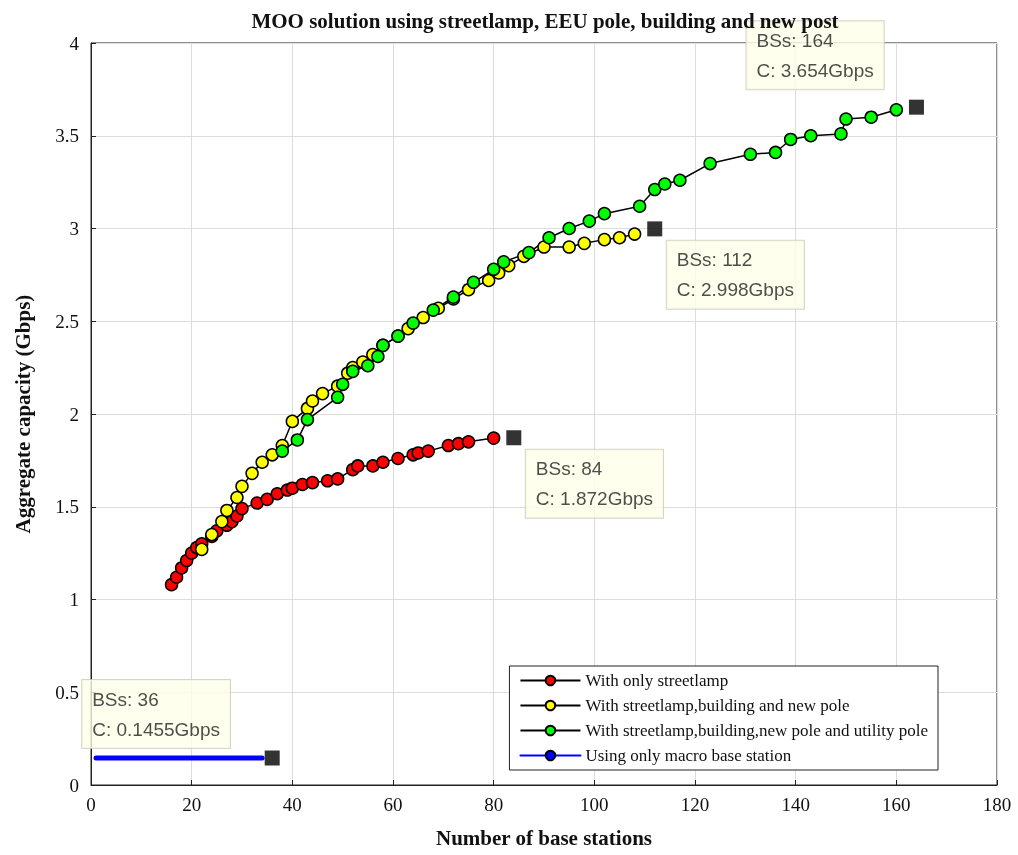  What do you see at coordinates (757, 730) in the screenshot?
I see `legend-label: With streetlamp,building,new pole and utility pole` at bounding box center [757, 730].